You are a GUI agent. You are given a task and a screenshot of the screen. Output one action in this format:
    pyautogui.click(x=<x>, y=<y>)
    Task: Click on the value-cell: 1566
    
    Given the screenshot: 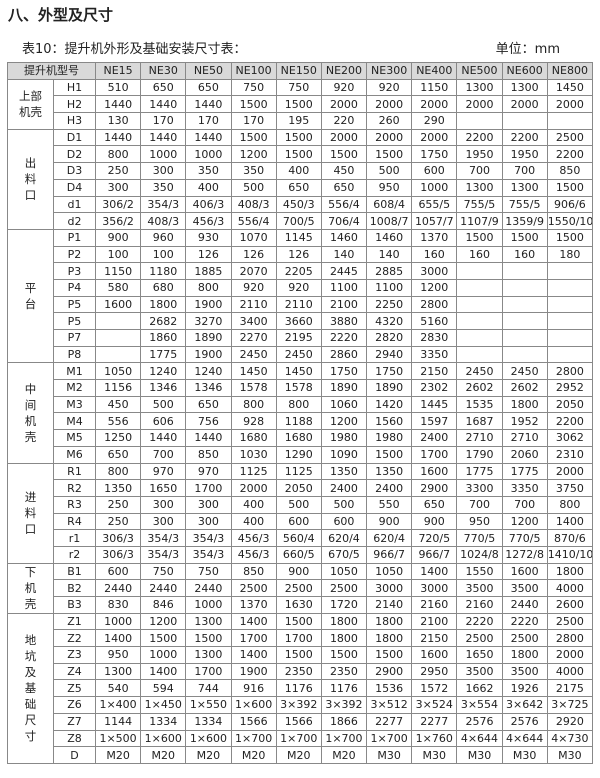 What is the action you would take?
    pyautogui.click(x=298, y=721)
    